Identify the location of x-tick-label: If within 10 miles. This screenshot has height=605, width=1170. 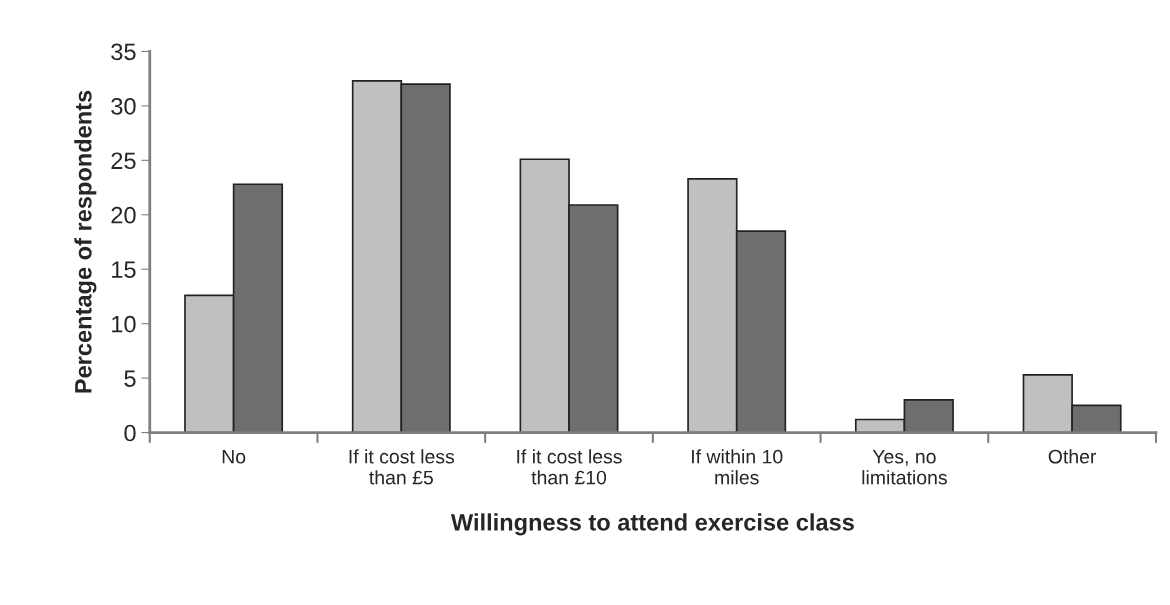
(737, 467).